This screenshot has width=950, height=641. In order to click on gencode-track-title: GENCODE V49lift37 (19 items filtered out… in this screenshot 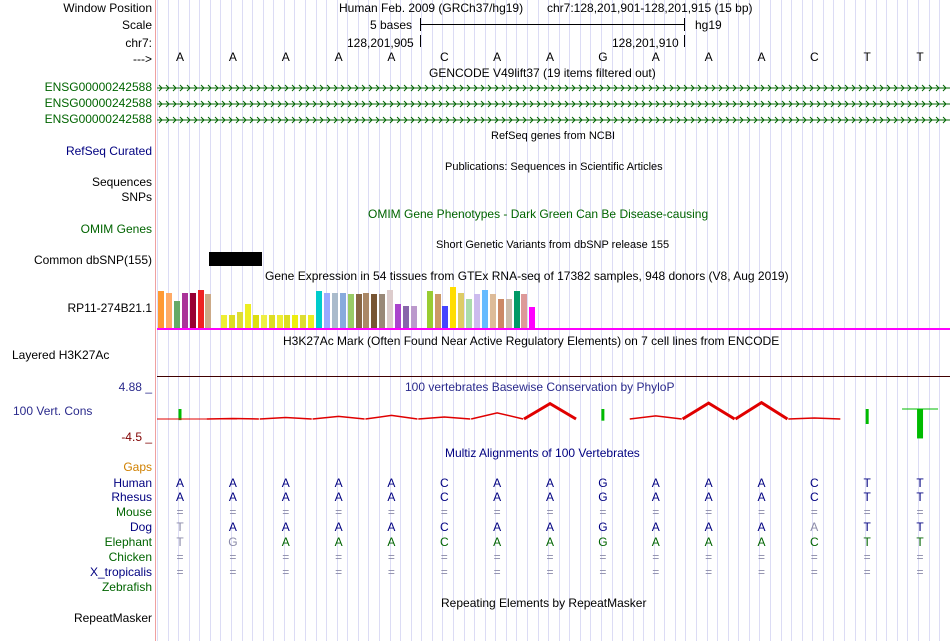, I will do `click(542, 73)`.